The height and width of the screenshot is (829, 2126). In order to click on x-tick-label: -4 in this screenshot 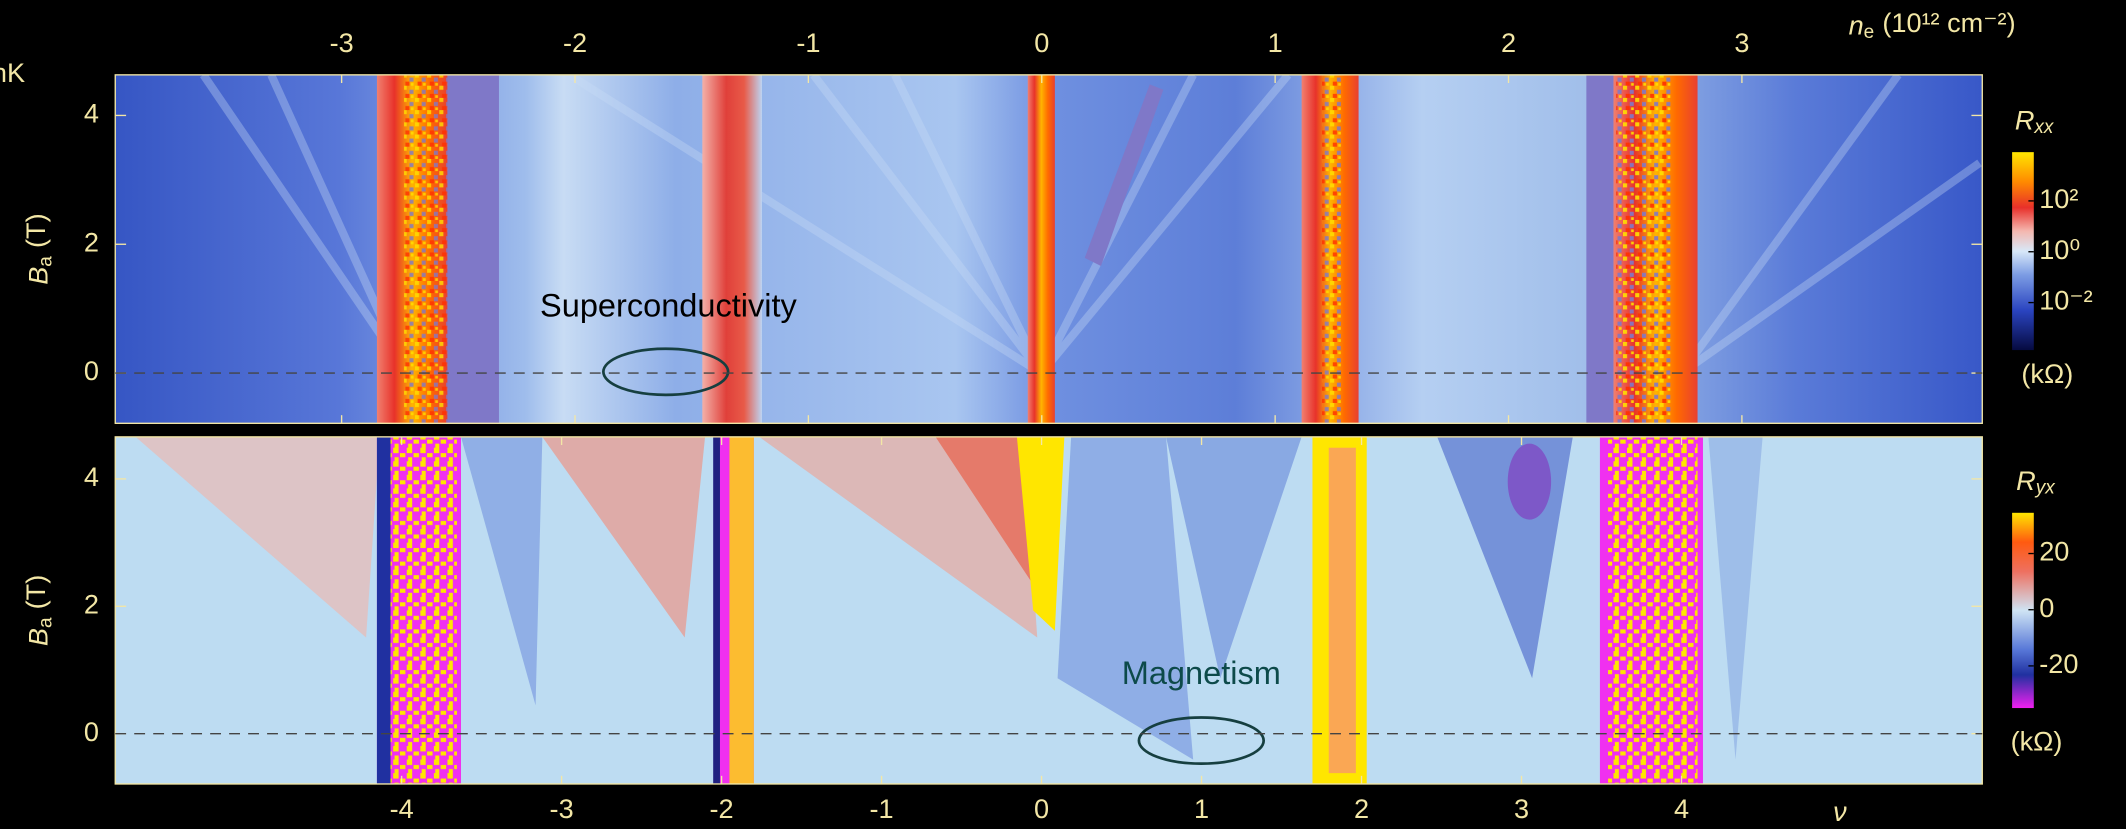, I will do `click(402, 808)`.